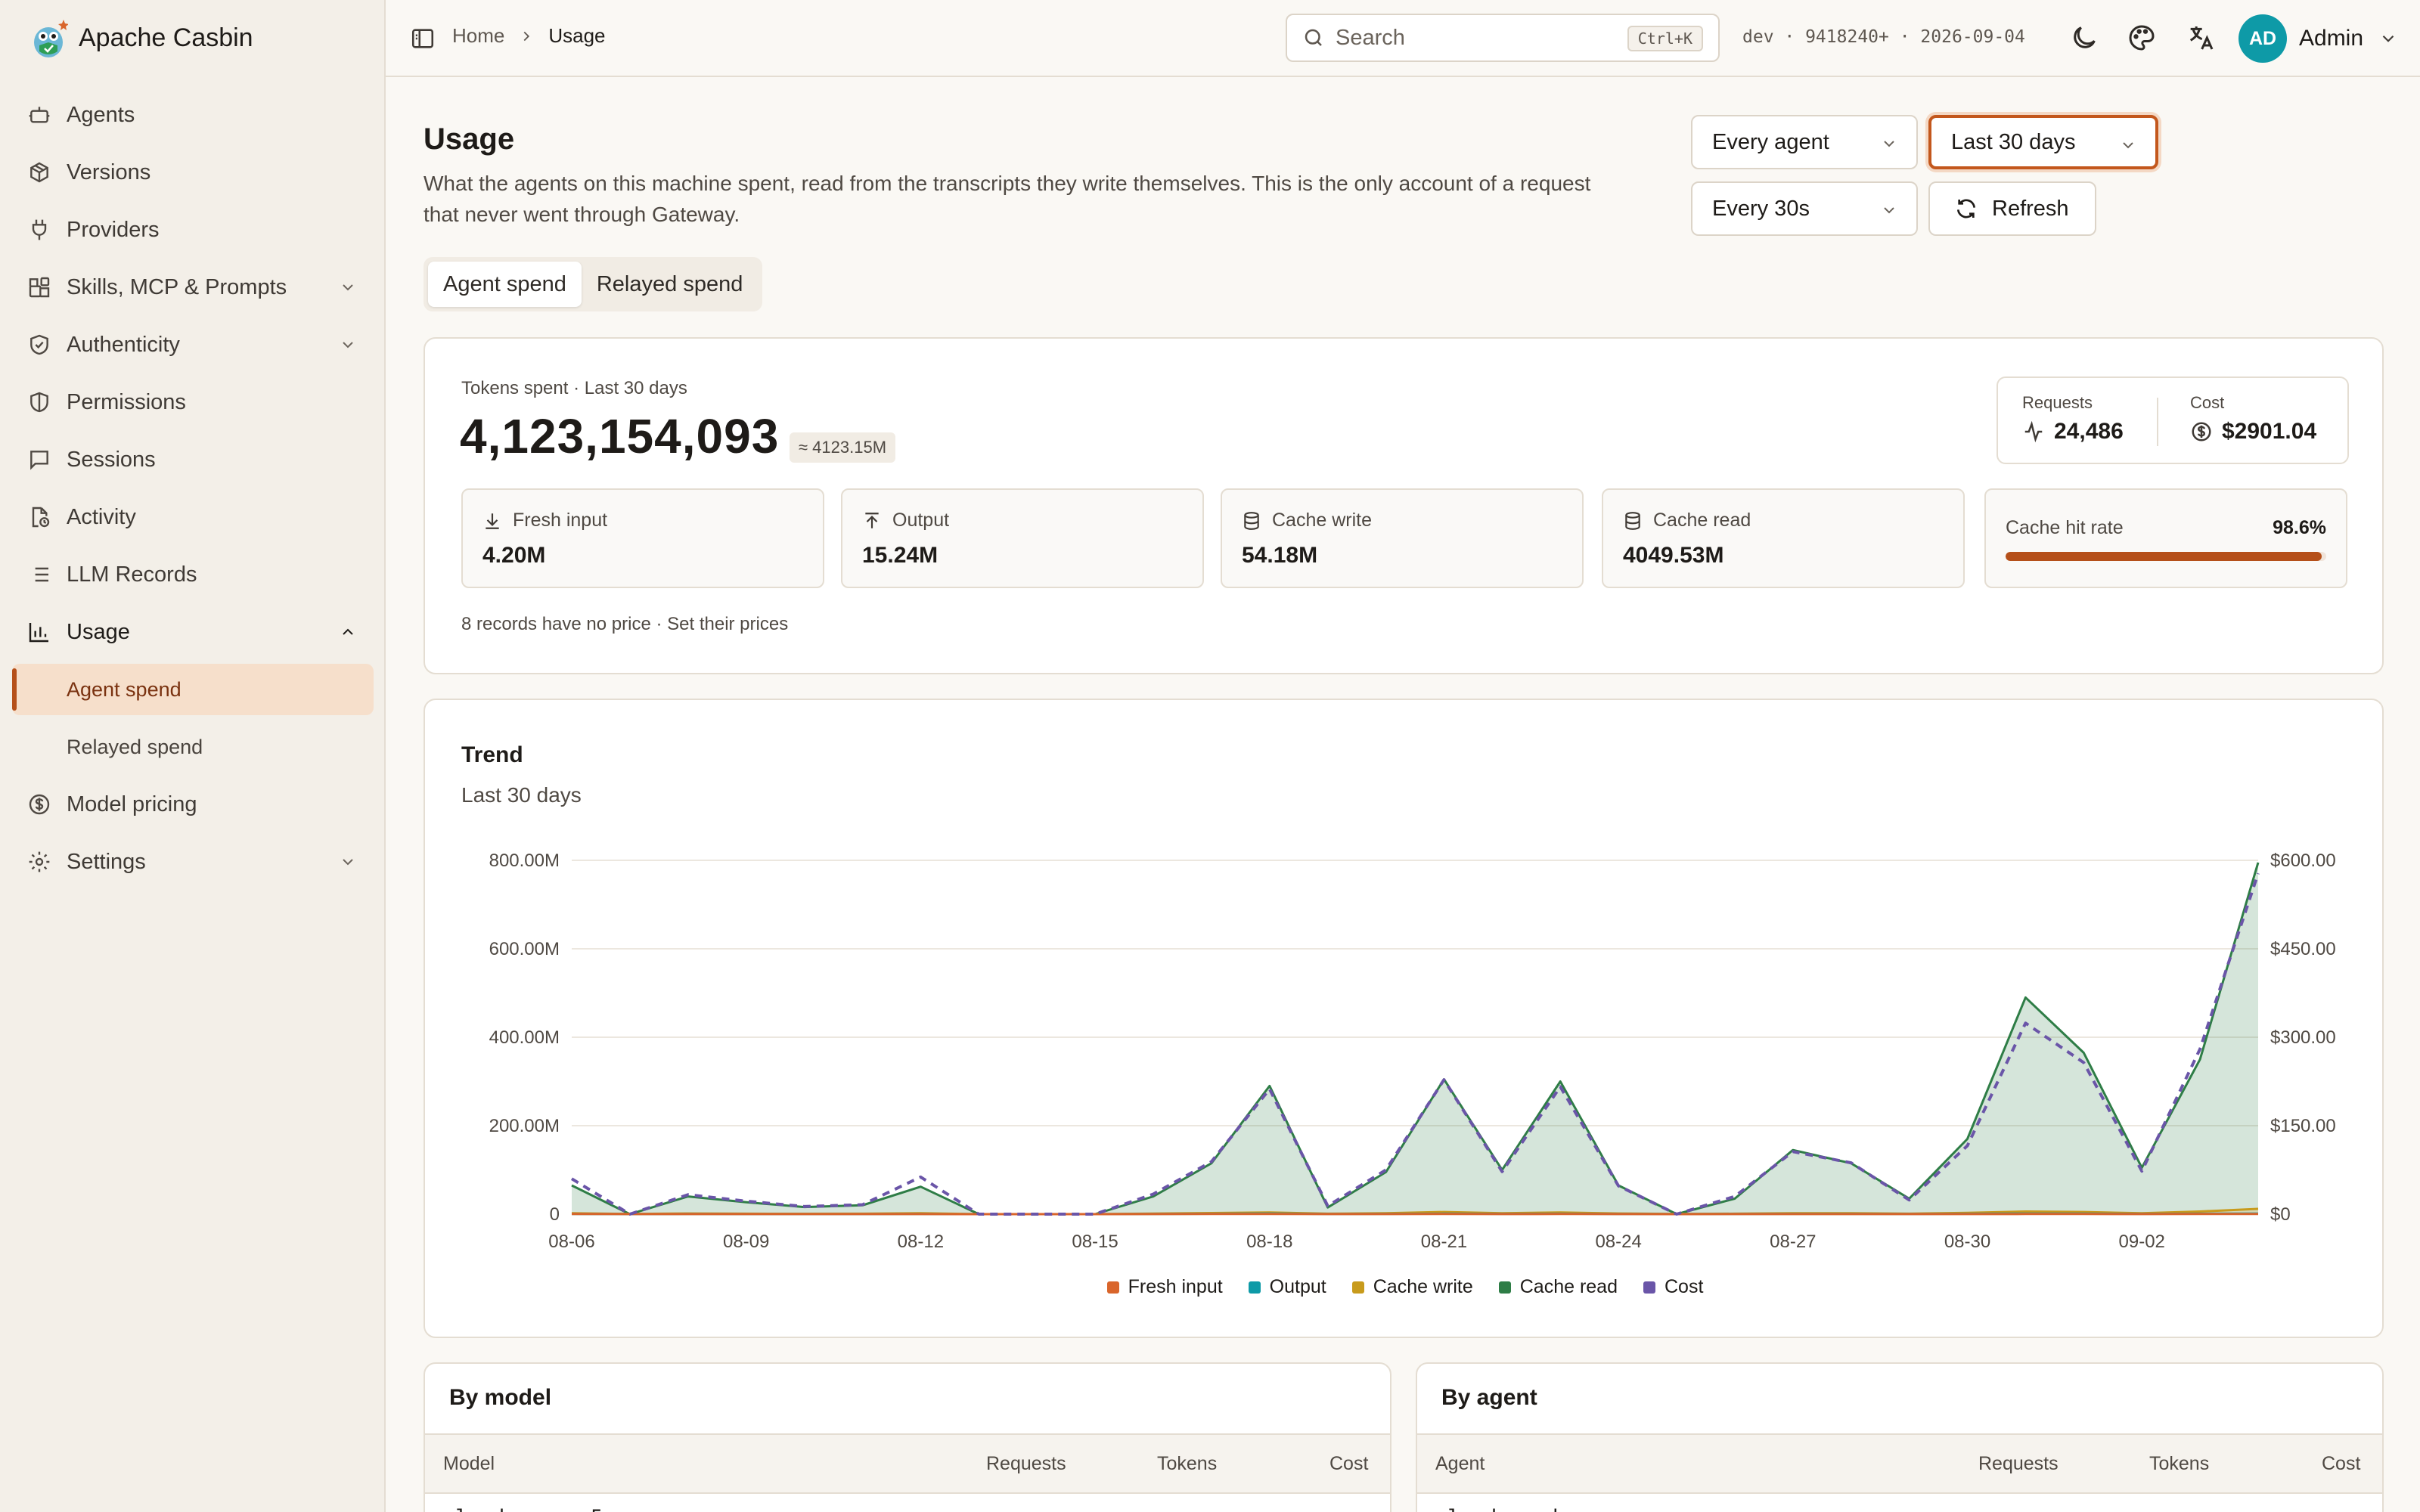 This screenshot has width=2420, height=1512. Describe the element at coordinates (1784, 538) in the screenshot. I see `metric-cache-read: Cache read 4049.53M` at that location.